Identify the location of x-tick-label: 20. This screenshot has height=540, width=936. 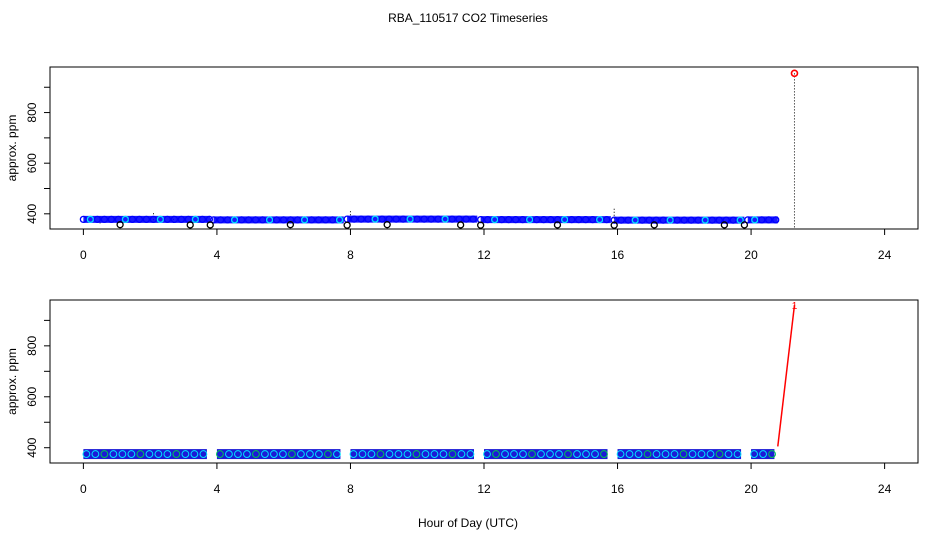
(751, 489).